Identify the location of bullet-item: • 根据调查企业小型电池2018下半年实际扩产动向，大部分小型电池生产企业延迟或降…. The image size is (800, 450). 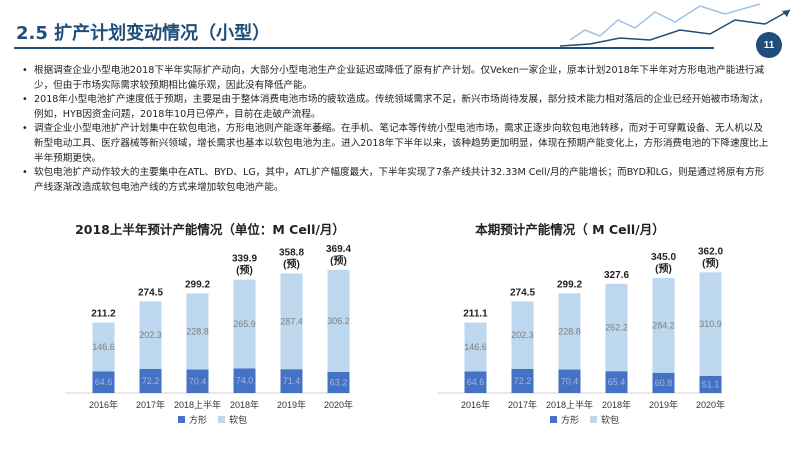
(393, 78).